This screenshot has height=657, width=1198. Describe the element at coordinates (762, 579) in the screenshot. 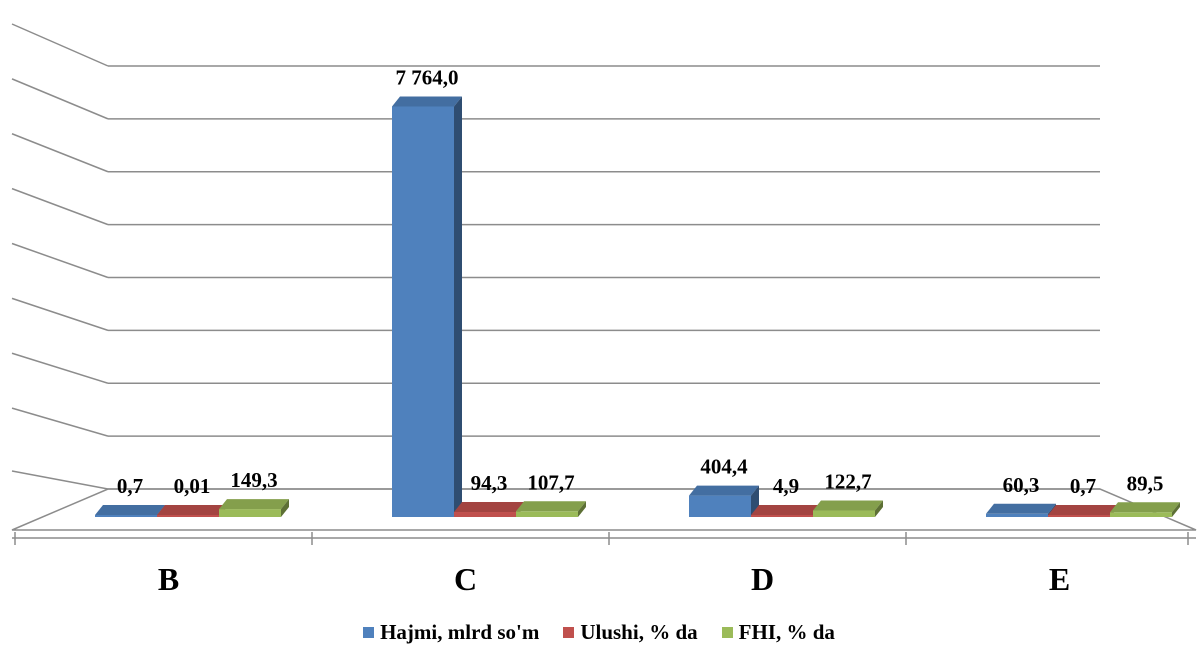

I see `category-label: D` at that location.